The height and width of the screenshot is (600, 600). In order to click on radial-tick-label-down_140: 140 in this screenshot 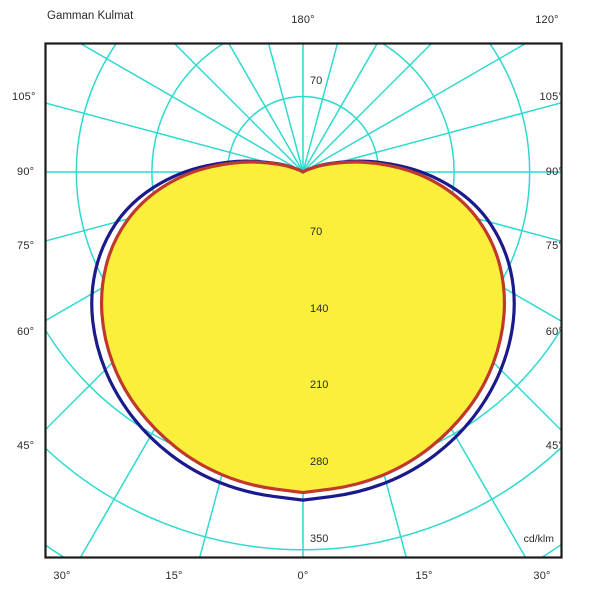, I will do `click(319, 309)`.